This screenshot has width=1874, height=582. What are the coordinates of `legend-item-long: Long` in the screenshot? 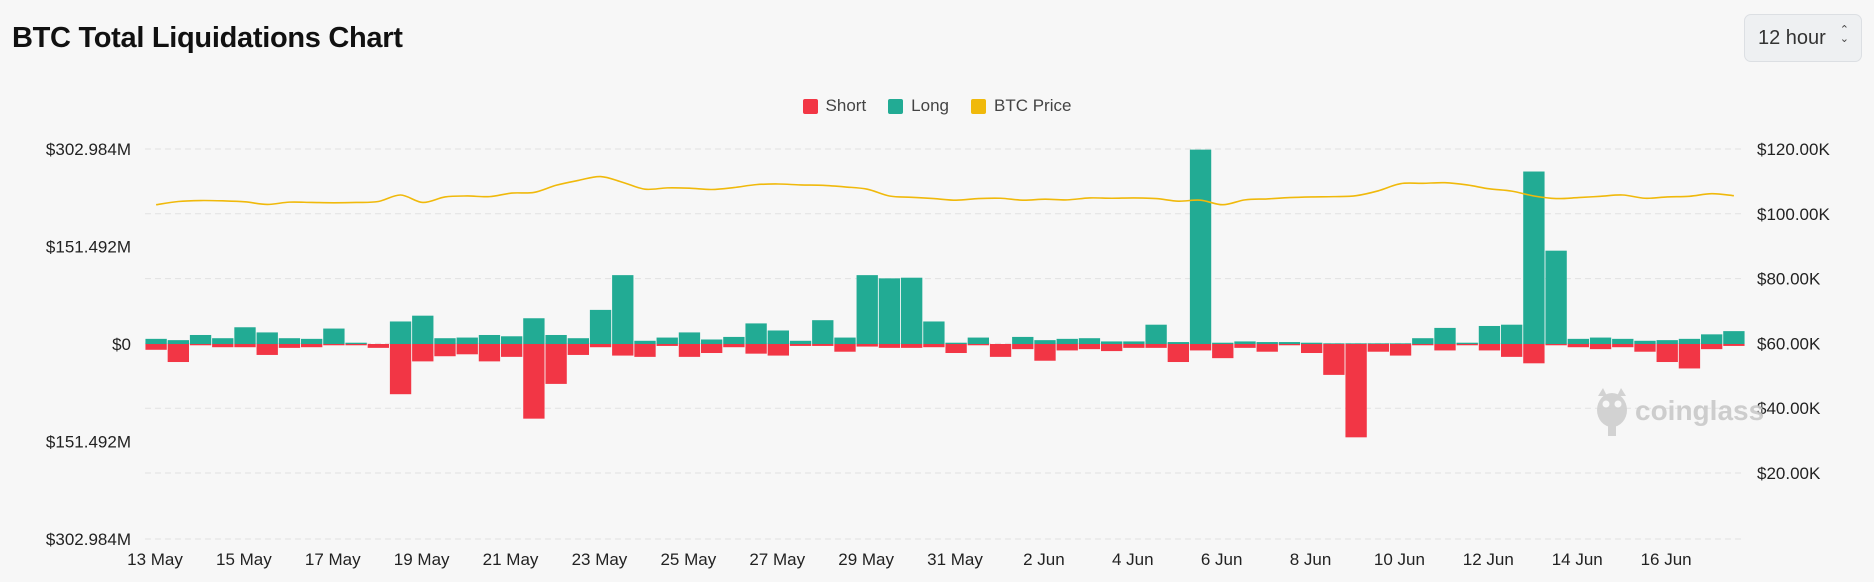 It's located at (918, 106).